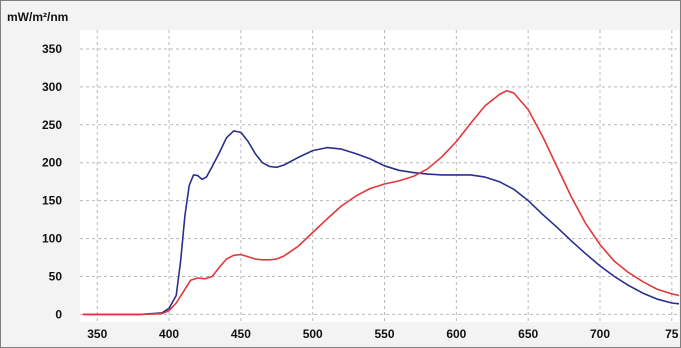  I want to click on y-tick-label: 200, so click(52, 163).